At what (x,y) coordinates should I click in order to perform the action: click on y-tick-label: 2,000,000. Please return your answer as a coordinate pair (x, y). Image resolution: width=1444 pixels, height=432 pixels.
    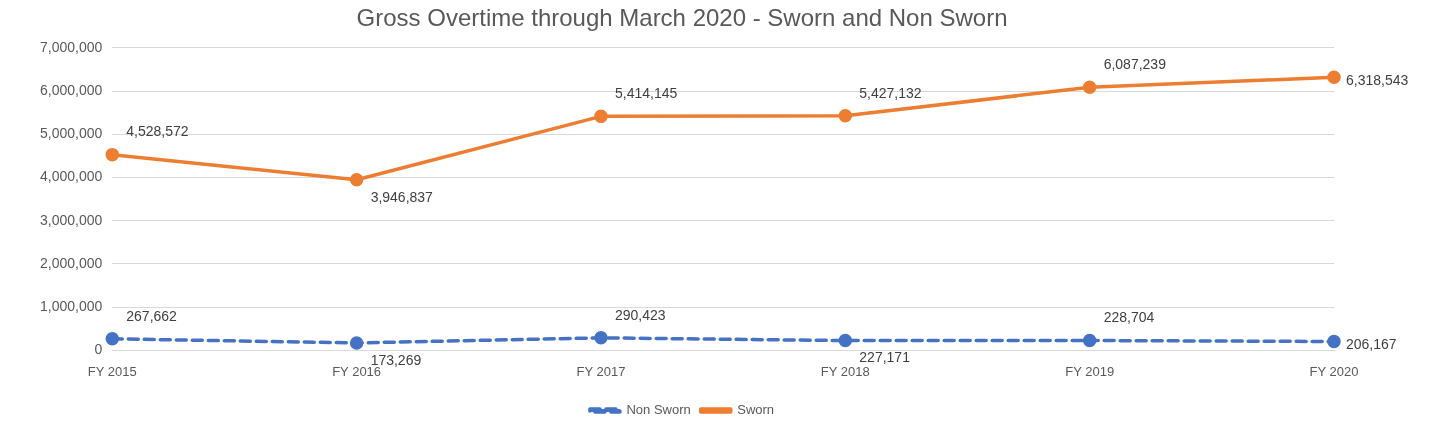
    Looking at the image, I should click on (71, 262).